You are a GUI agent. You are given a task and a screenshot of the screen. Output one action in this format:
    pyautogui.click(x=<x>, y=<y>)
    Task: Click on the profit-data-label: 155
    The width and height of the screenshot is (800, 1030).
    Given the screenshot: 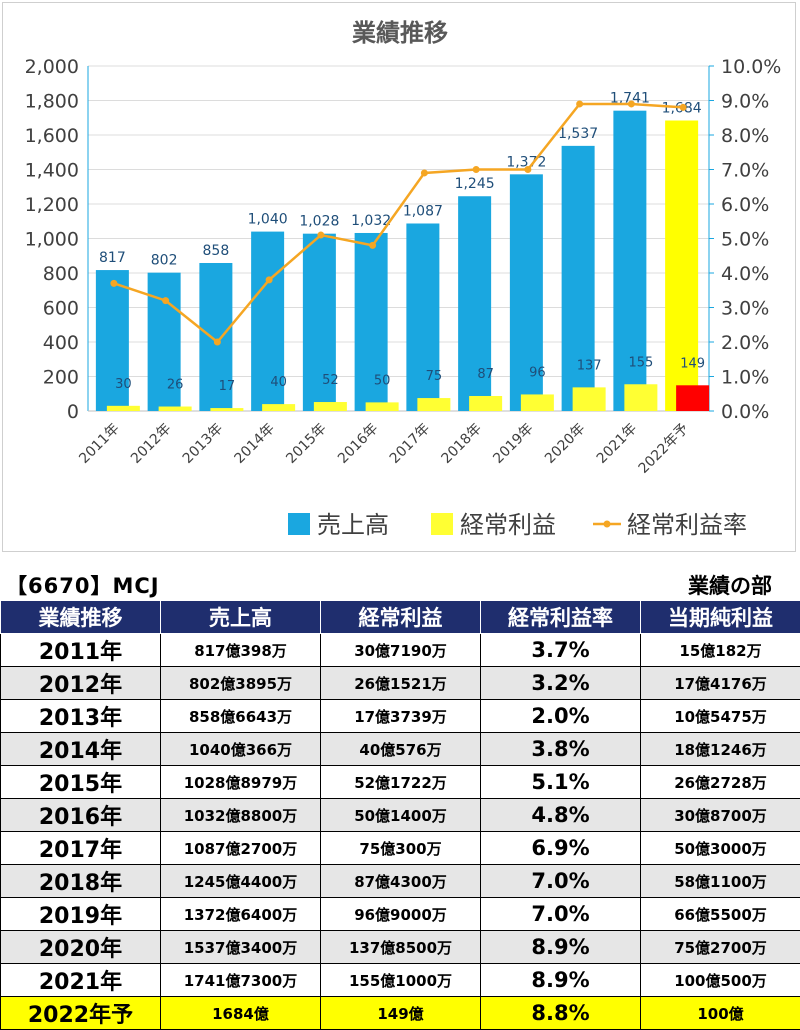 What is the action you would take?
    pyautogui.click(x=640, y=362)
    